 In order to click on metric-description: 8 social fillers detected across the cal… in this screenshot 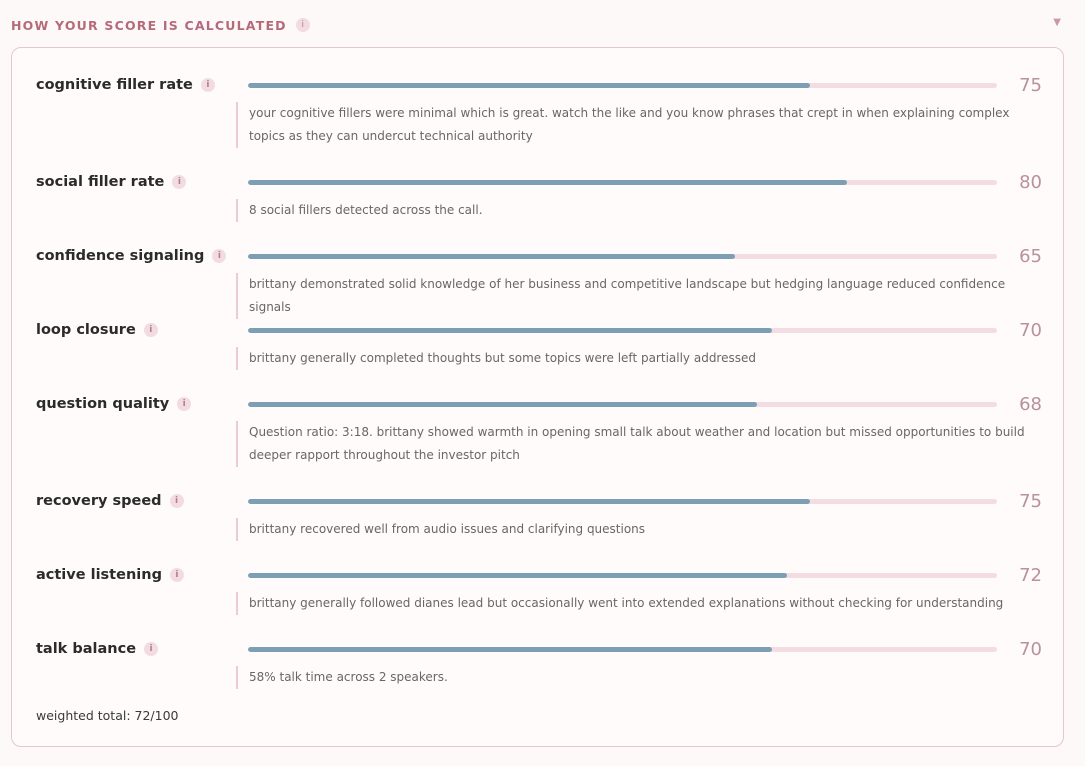, I will do `click(642, 210)`.